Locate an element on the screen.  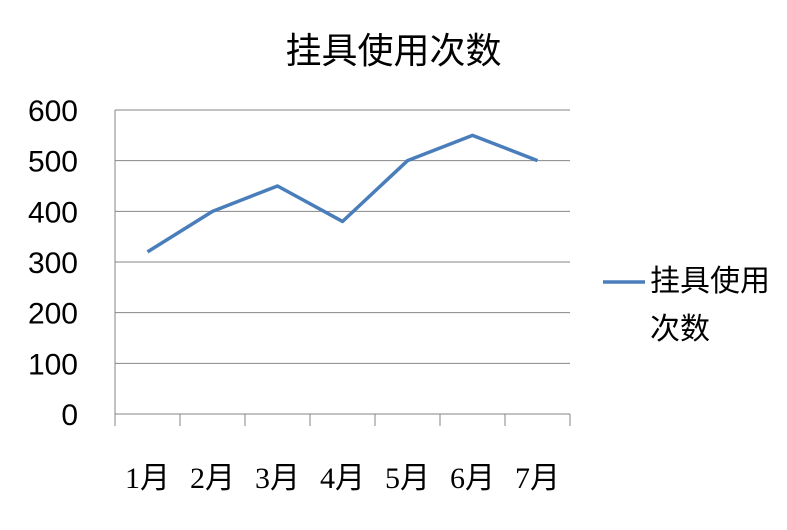
legend-label: 挂具使用次数 is located at coordinates (710, 305).